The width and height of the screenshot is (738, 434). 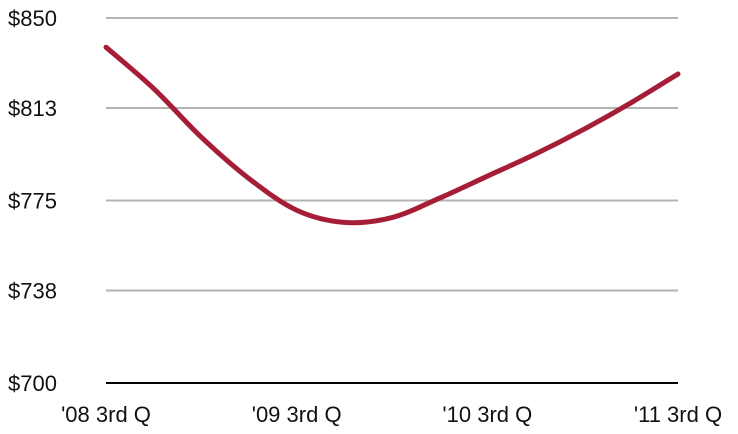 What do you see at coordinates (106, 414) in the screenshot?
I see `x-tick-label: '08 3rd Q` at bounding box center [106, 414].